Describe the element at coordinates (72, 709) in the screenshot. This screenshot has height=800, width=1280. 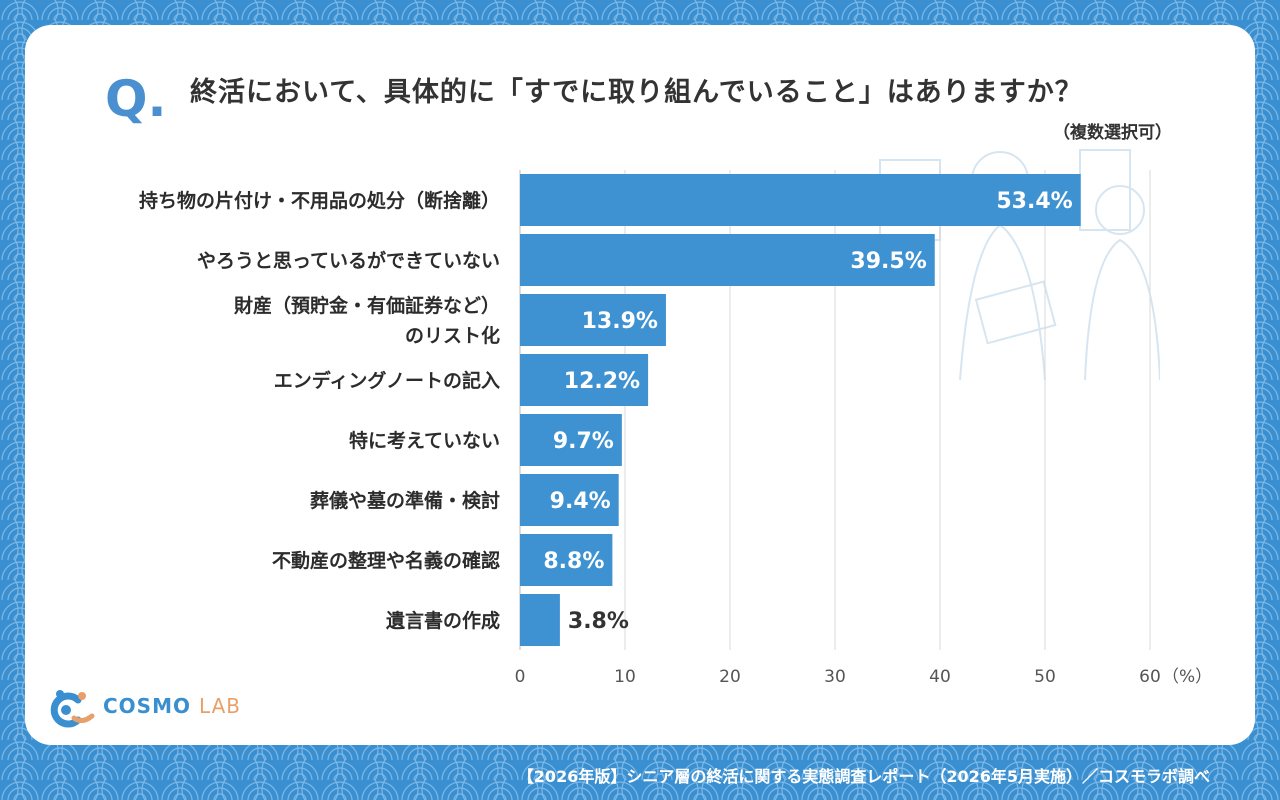
I see `logo-icon` at that location.